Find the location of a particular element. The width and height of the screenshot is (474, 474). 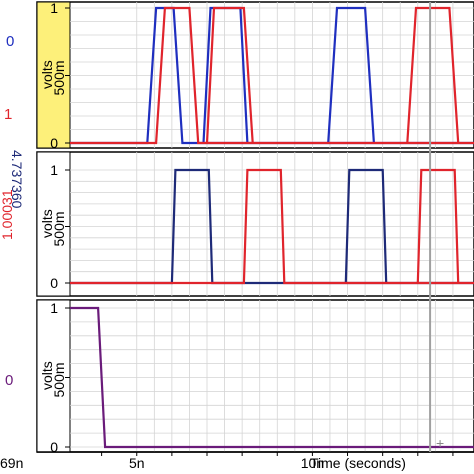

x-tick-label: 5n is located at coordinates (137, 463).